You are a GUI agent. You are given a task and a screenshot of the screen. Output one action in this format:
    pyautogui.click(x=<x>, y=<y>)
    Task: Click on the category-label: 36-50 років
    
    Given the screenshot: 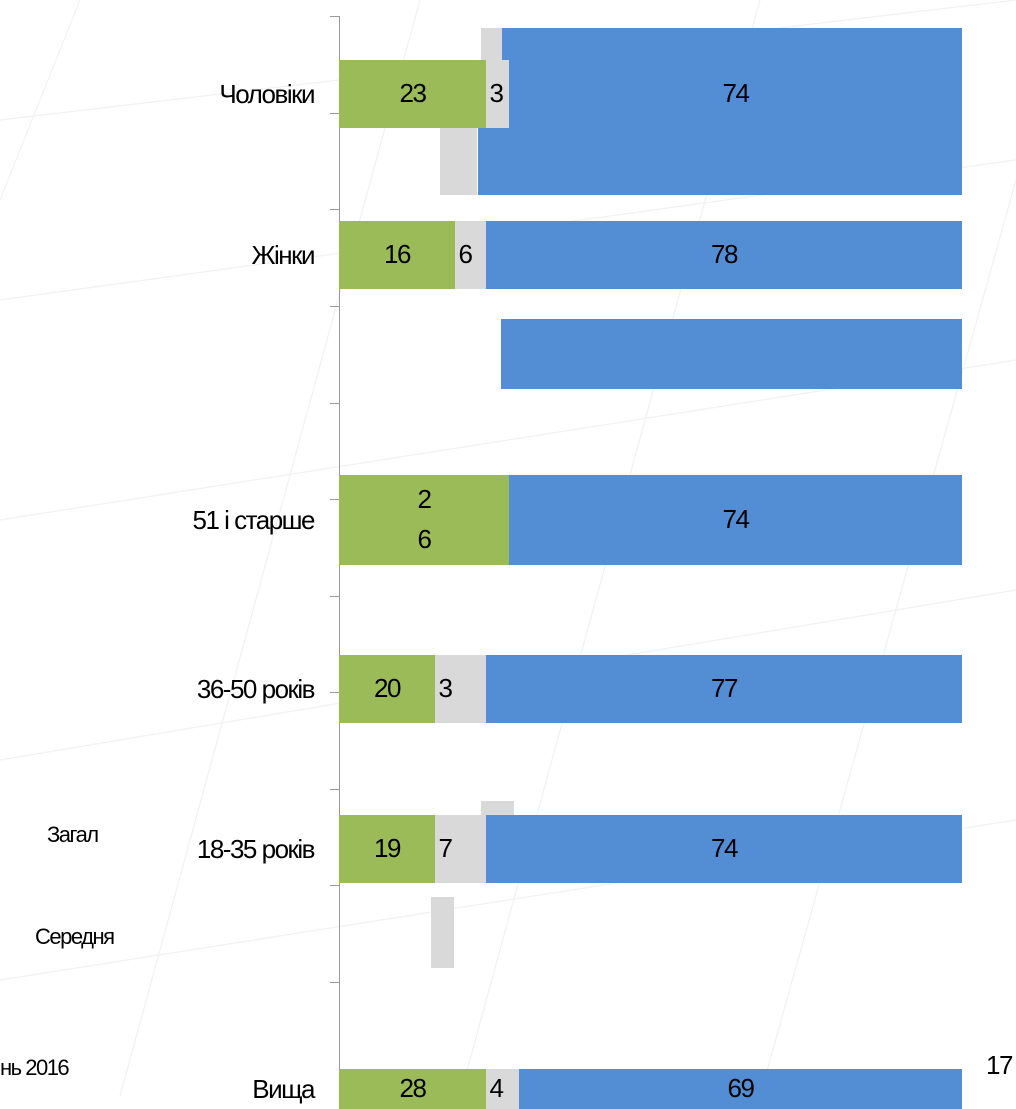 What is the action you would take?
    pyautogui.click(x=256, y=689)
    